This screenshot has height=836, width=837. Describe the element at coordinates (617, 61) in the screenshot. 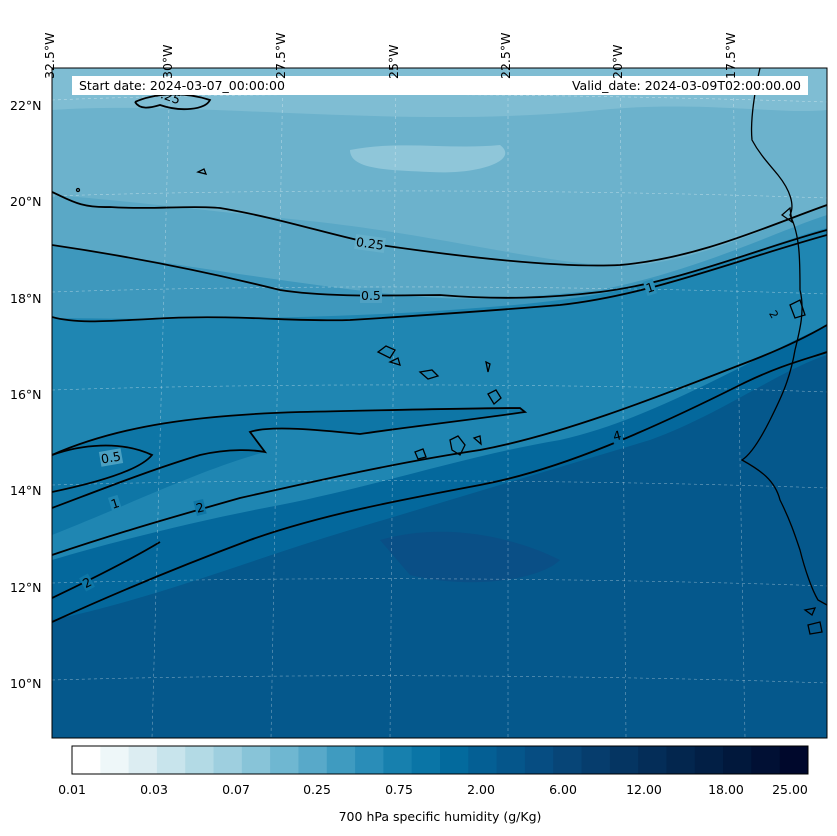

I see `lon-label: 20°W` at that location.